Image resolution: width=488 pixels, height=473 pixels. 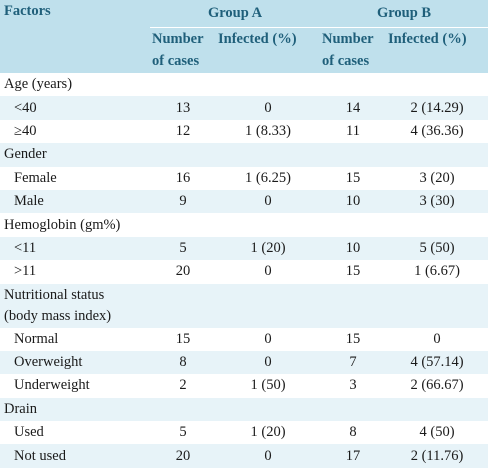 What do you see at coordinates (437, 108) in the screenshot?
I see `group-b-infected: 2 (14.29)` at bounding box center [437, 108].